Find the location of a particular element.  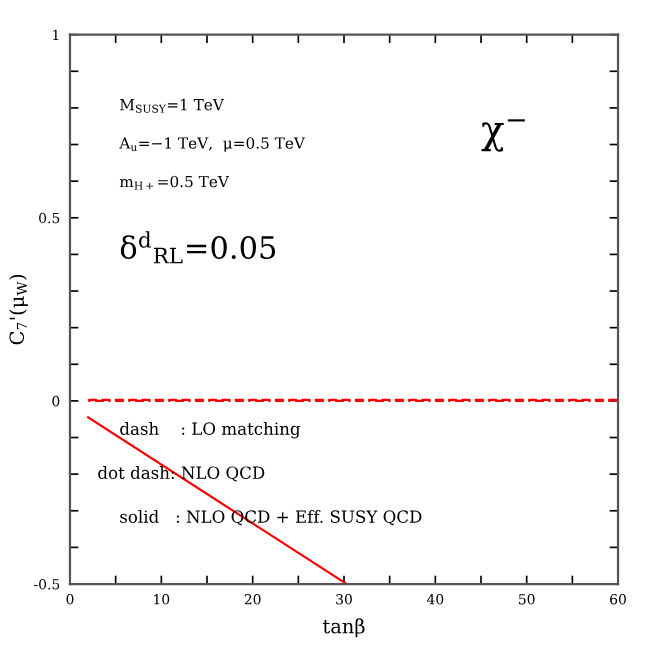

annotation: dash : LO matching is located at coordinates (210, 430).